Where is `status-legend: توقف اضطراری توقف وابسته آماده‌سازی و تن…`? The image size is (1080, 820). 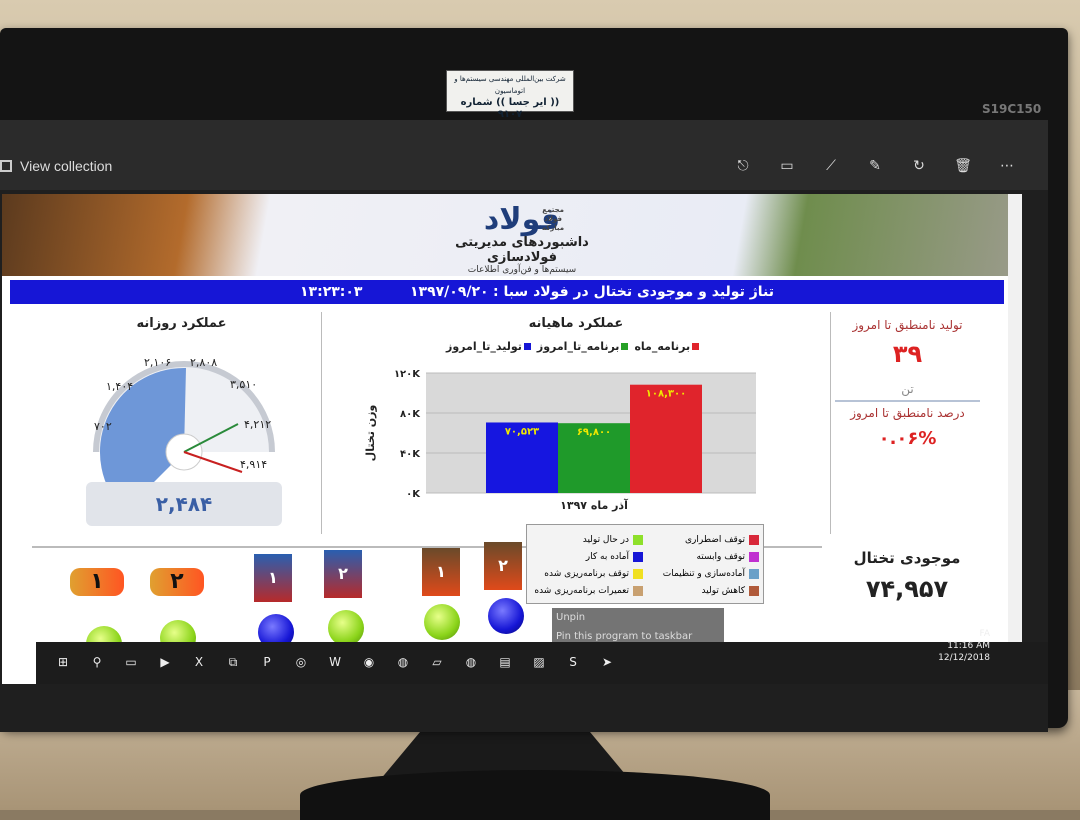
status-legend: توقف اضطراری توقف وابسته آماده‌سازی و تن… is located at coordinates (645, 564).